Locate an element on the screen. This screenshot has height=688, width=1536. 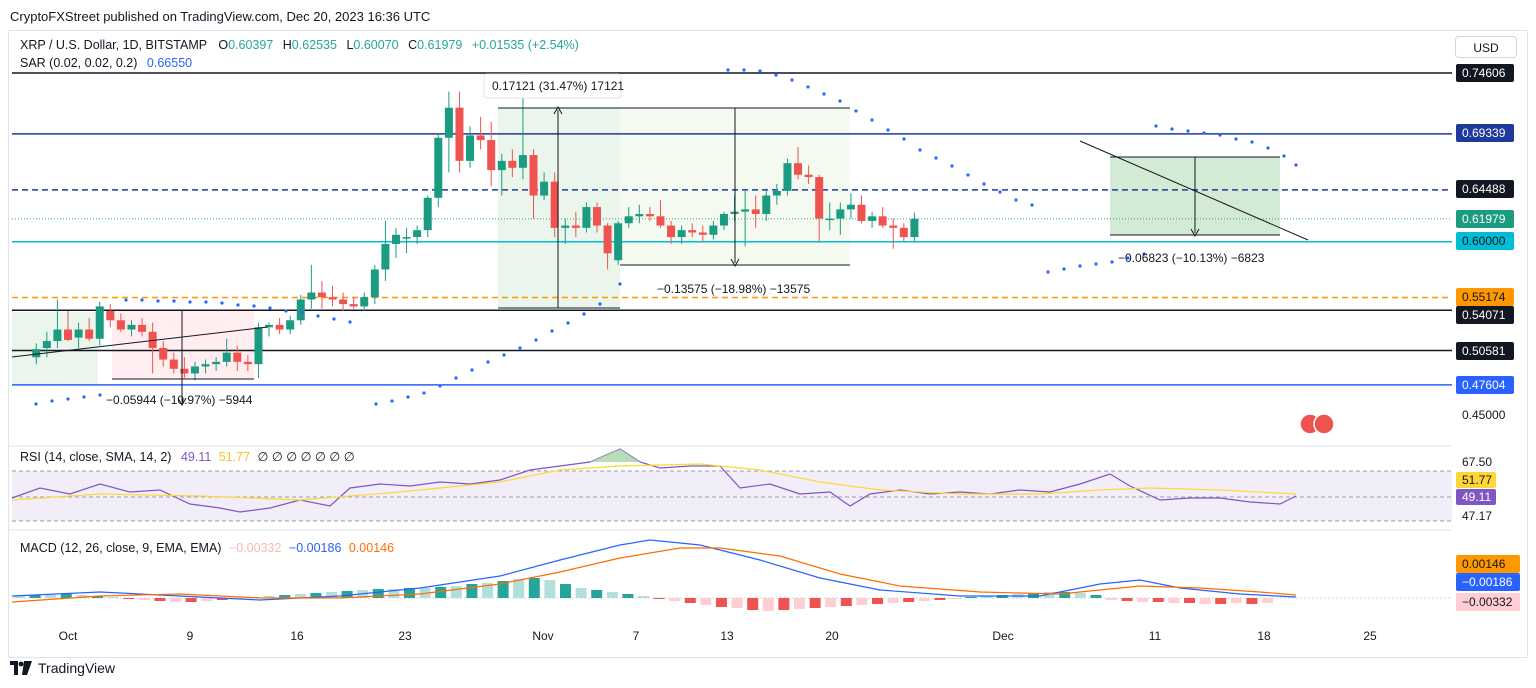
currency-button: USD is located at coordinates (1486, 47).